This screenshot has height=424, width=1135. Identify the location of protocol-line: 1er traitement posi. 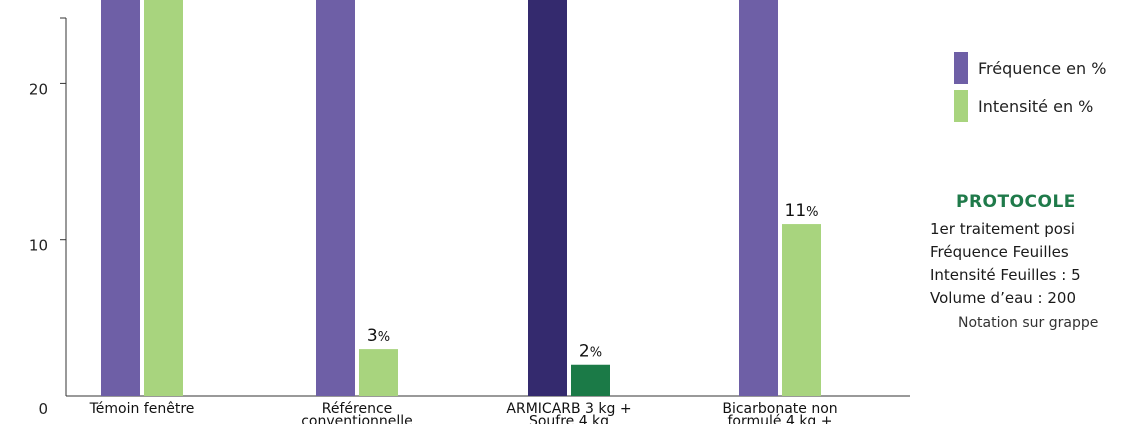
(1002, 229).